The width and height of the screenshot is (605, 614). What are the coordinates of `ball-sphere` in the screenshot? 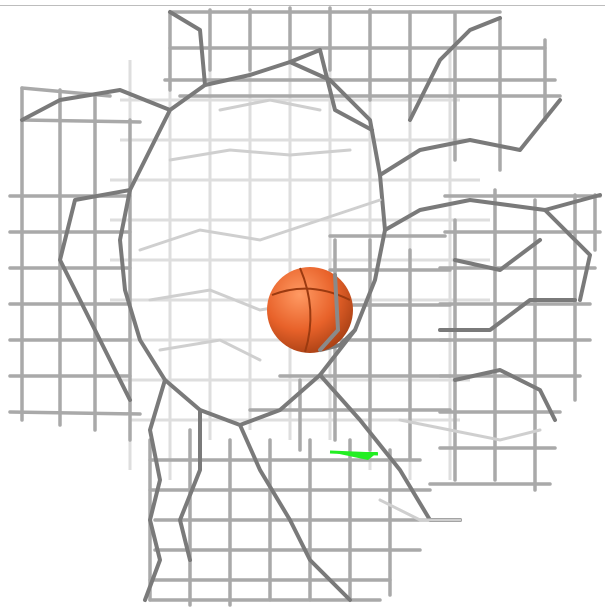 It's located at (310, 310).